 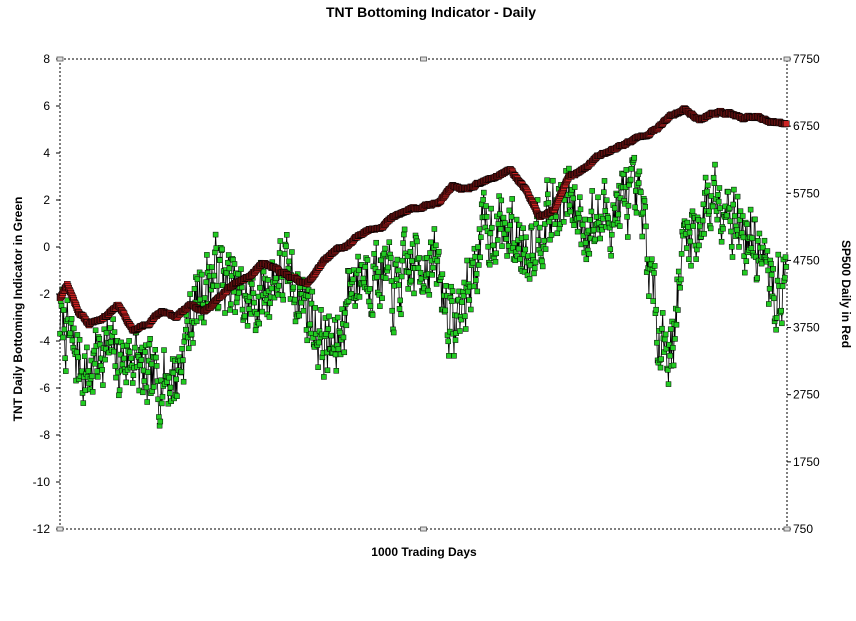 I want to click on y-left-tick-label: 6, so click(x=46, y=106).